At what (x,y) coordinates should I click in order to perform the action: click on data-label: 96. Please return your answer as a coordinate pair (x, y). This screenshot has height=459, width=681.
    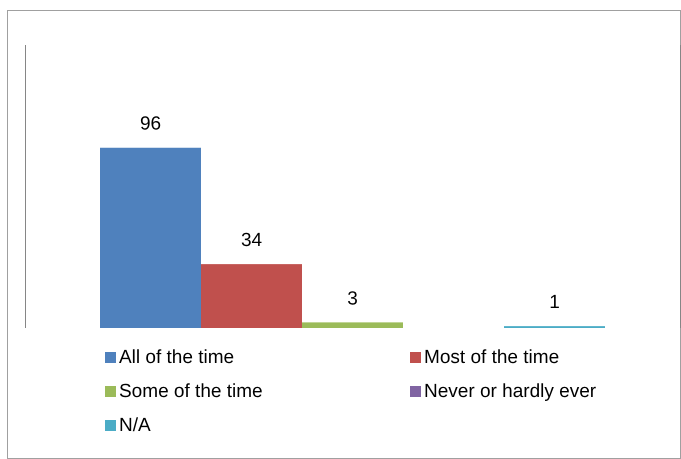
    Looking at the image, I should click on (151, 124).